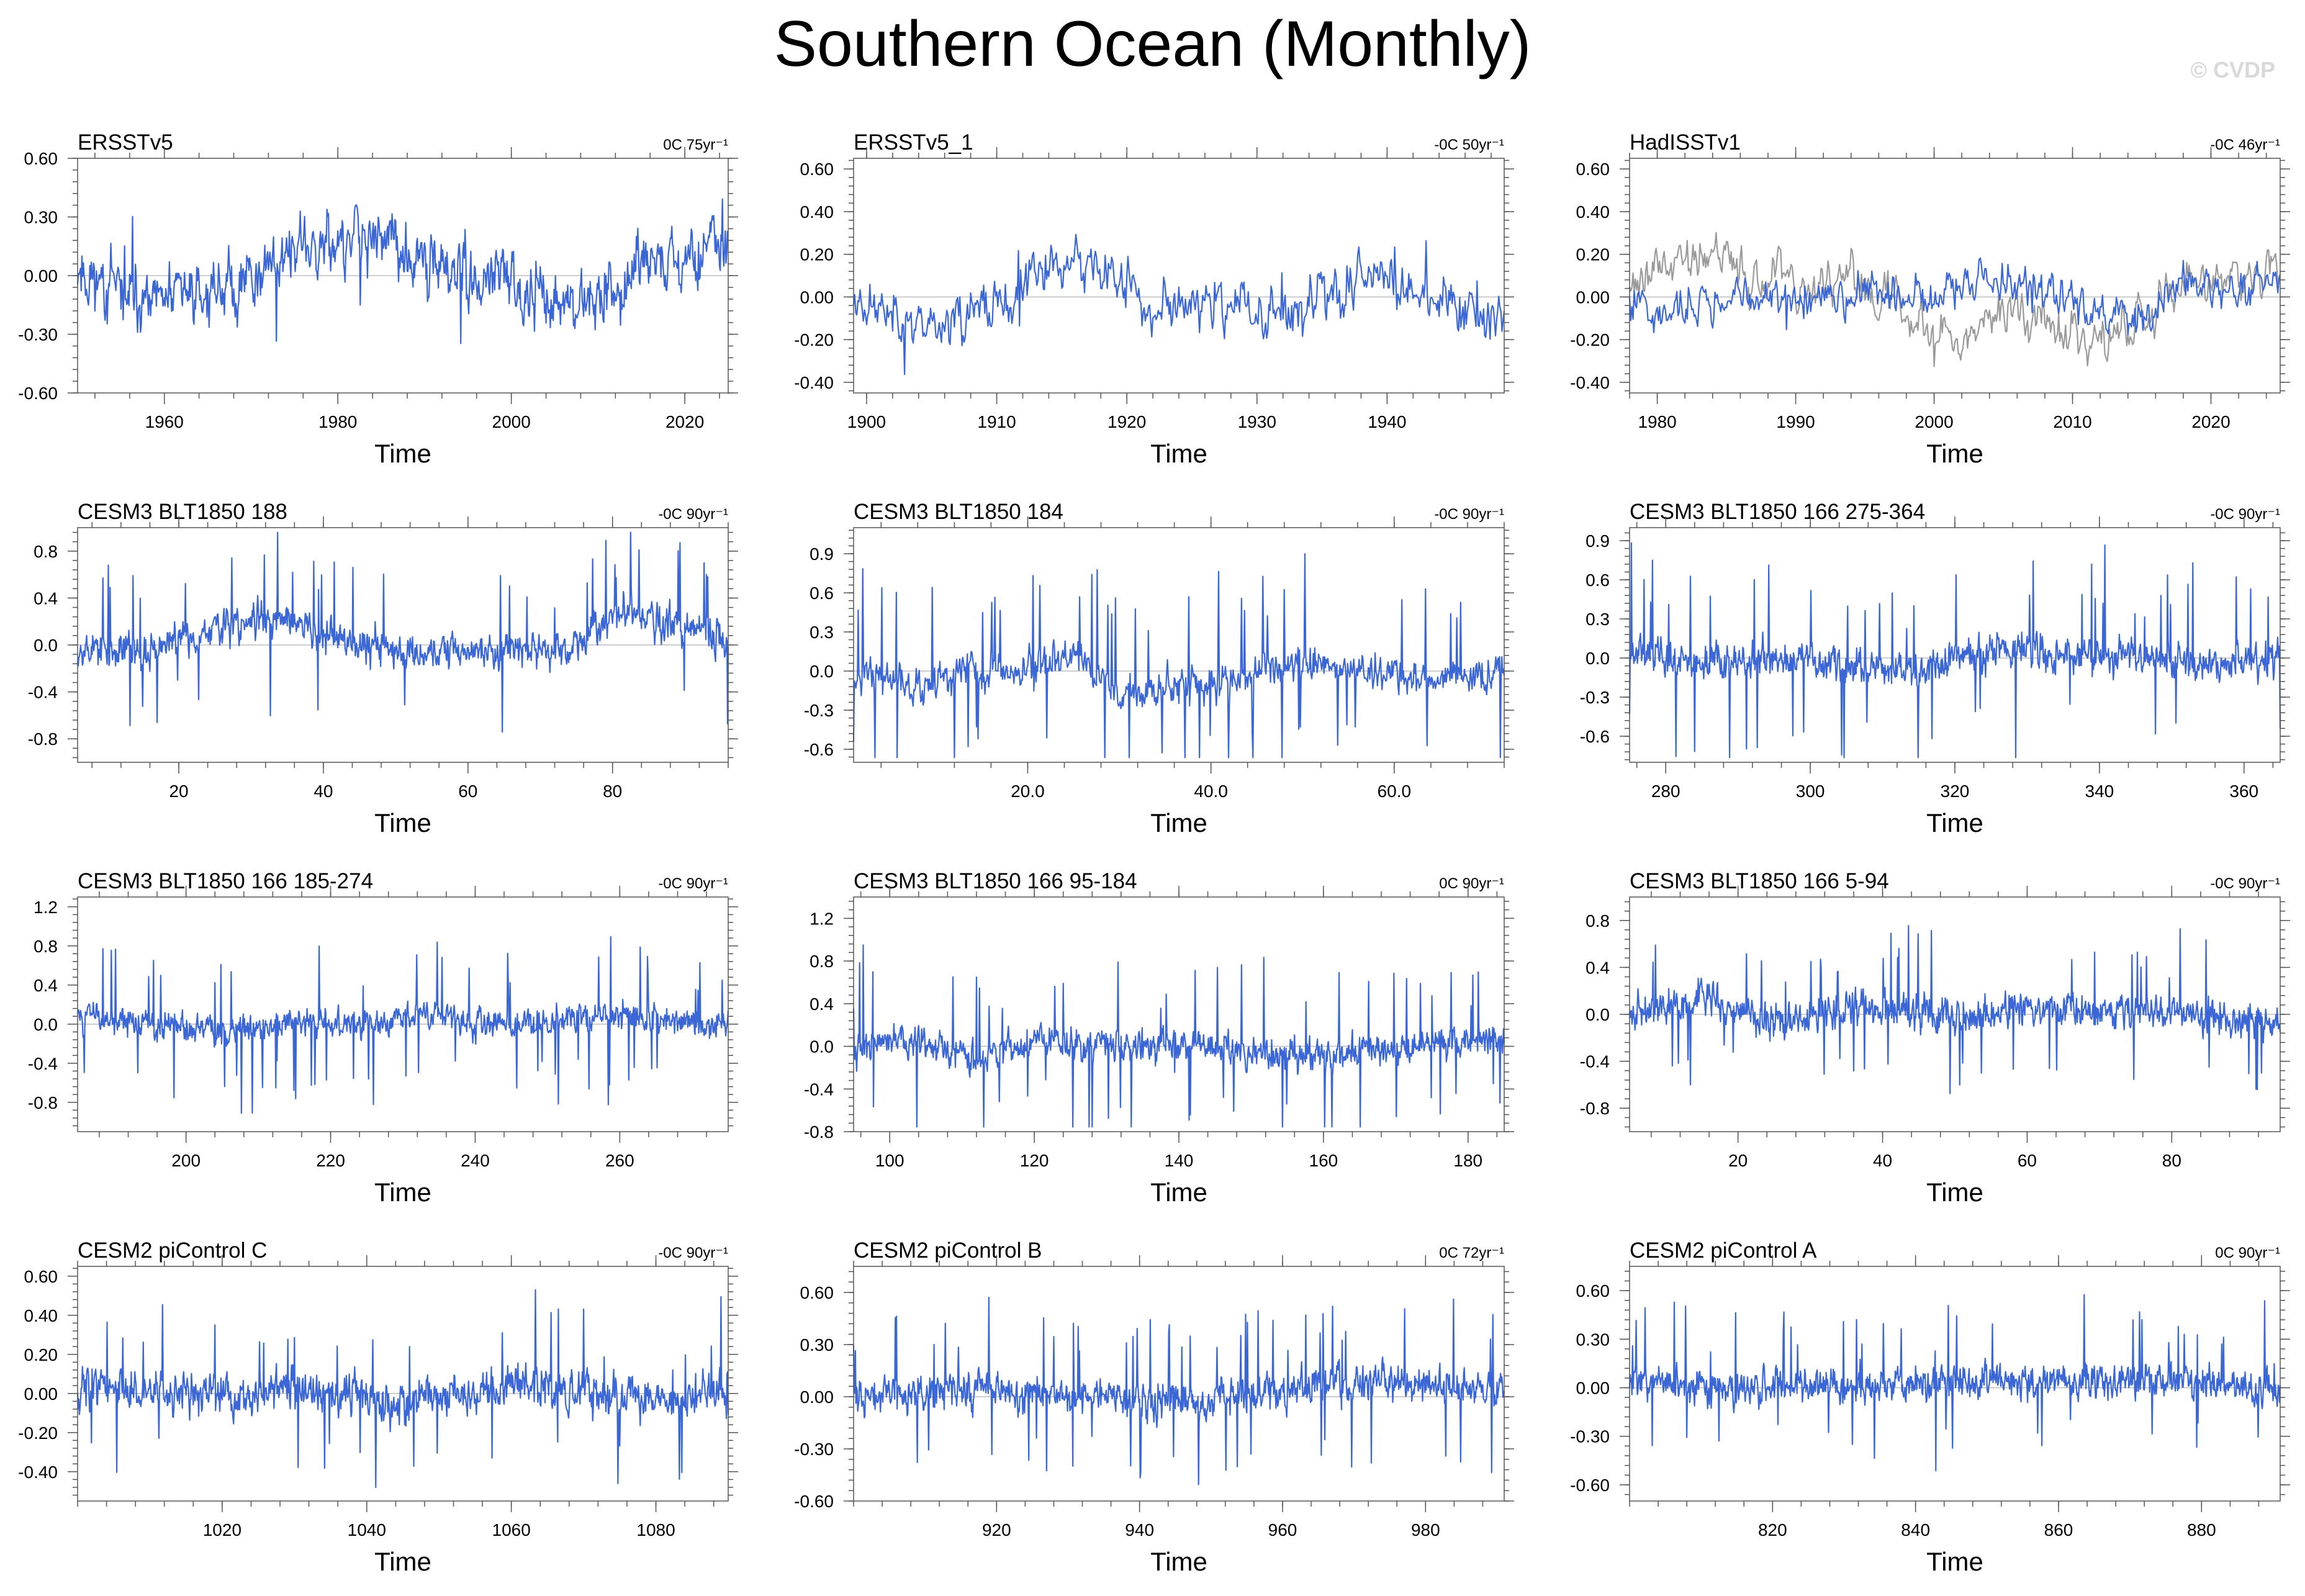 This screenshot has width=2305, height=1596. I want to click on y-tick-label: -0.8, so click(819, 1132).